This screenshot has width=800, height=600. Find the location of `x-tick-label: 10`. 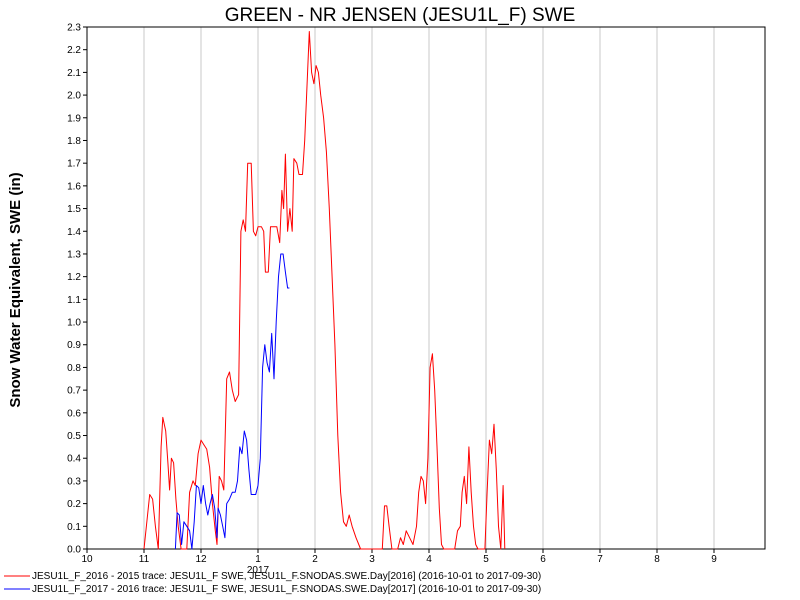

x-tick-label: 10 is located at coordinates (87, 559).